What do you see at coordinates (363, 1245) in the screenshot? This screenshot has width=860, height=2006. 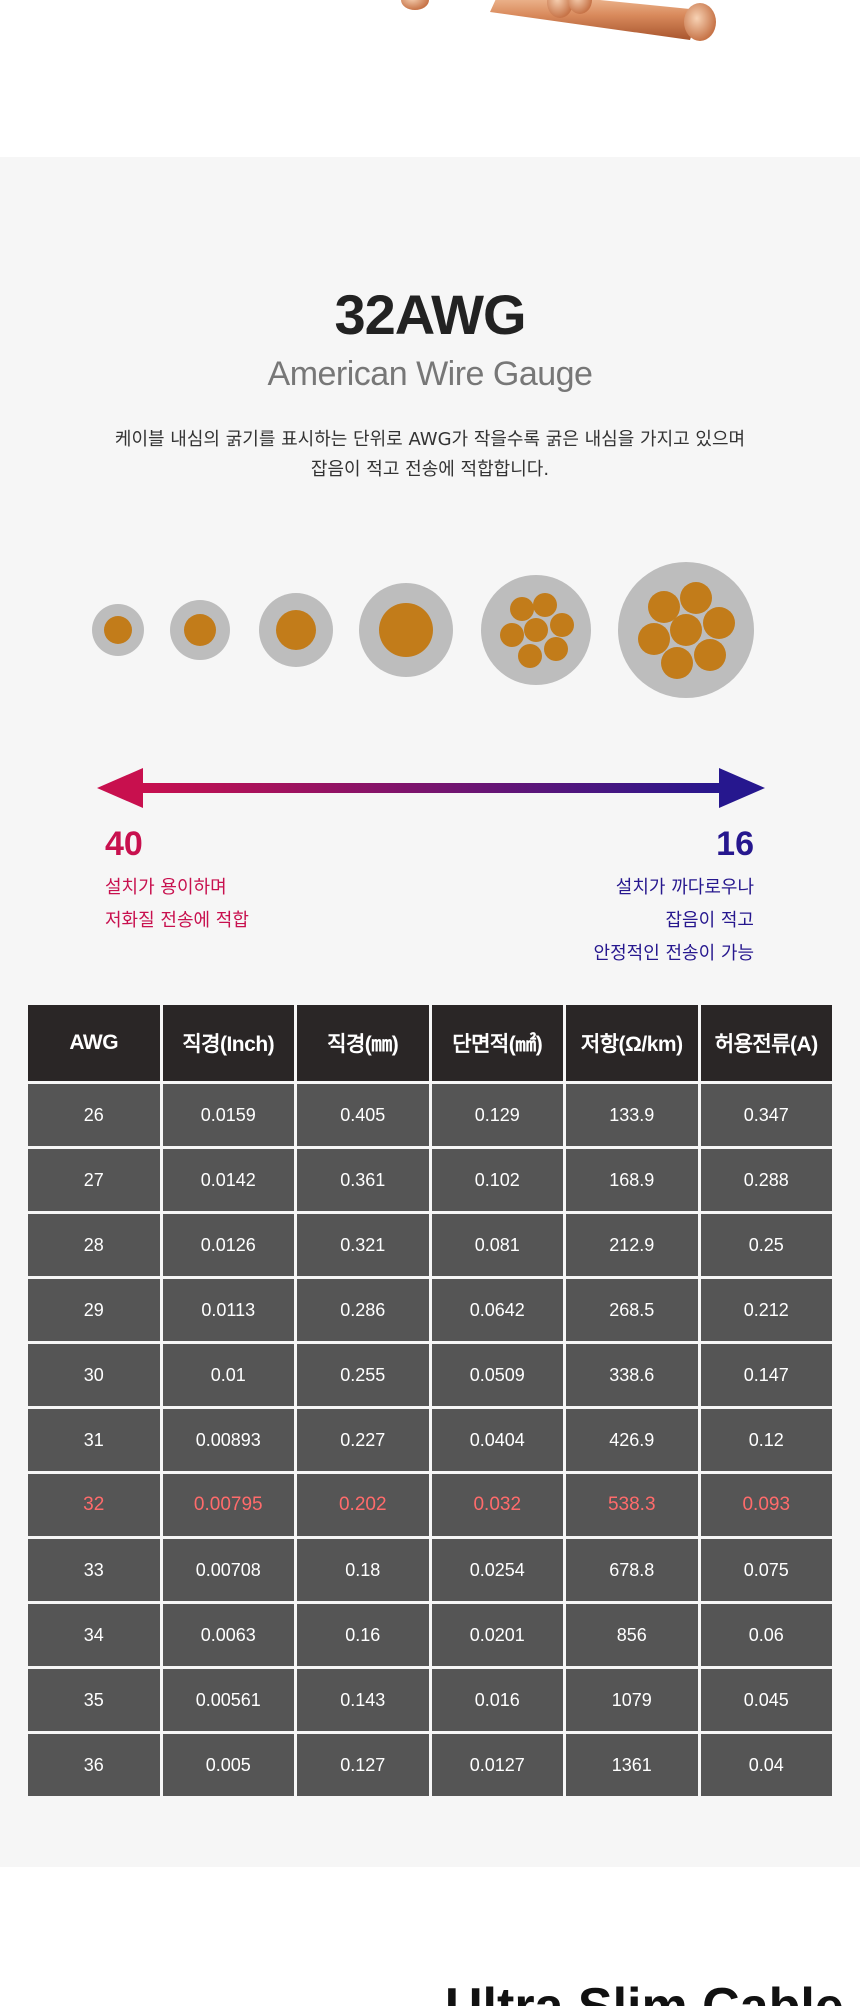 I see `table-cell: 0.321` at bounding box center [363, 1245].